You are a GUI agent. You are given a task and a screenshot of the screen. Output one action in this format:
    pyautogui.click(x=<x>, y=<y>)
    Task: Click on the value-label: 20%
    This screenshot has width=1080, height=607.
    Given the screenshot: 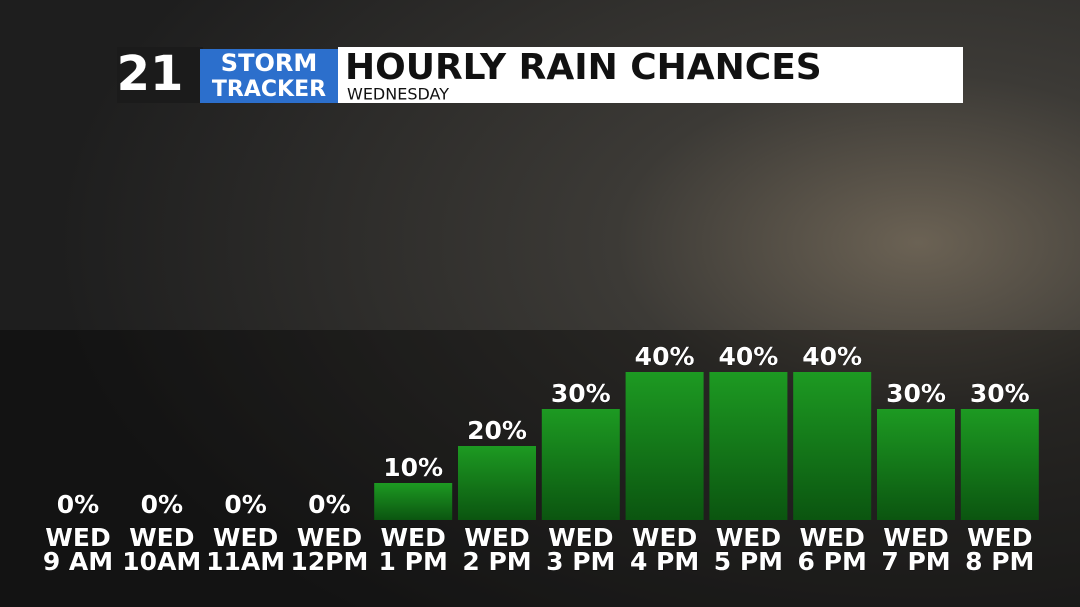 What is the action you would take?
    pyautogui.click(x=497, y=430)
    